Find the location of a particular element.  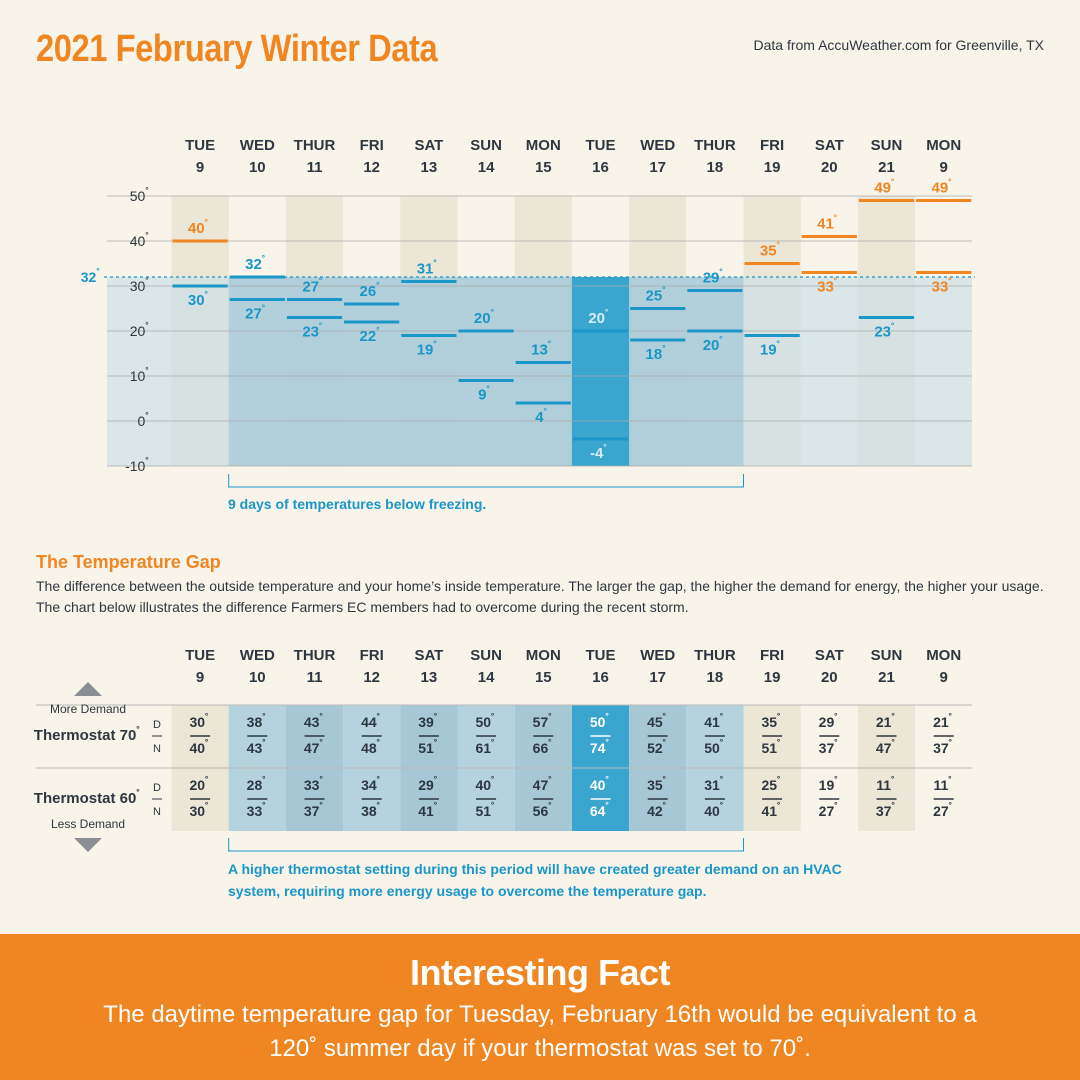

low-temp-label: 33˚ is located at coordinates (942, 287).